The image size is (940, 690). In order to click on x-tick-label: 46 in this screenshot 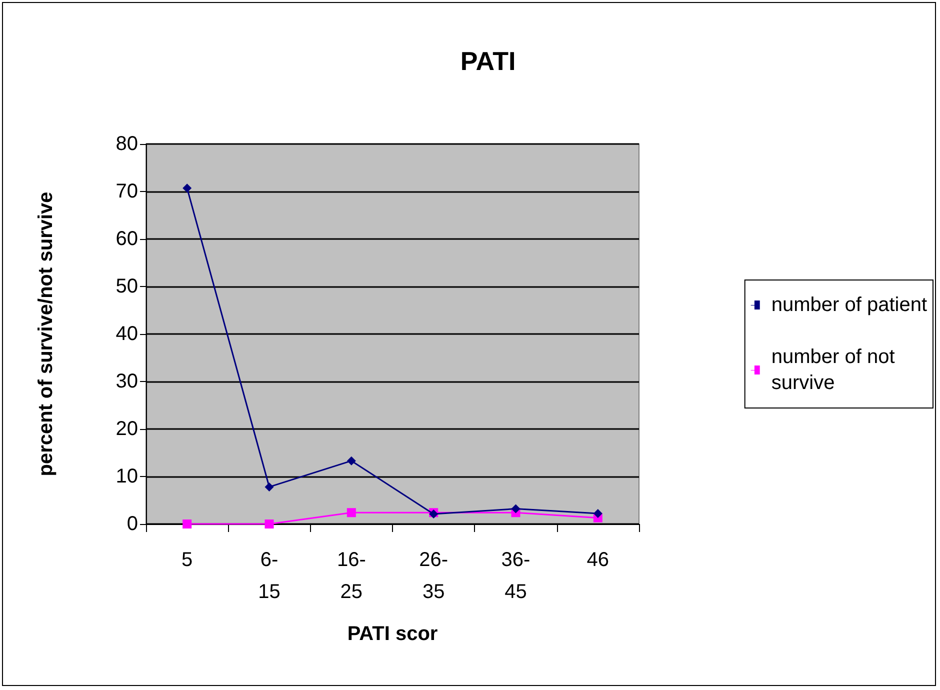, I will do `click(598, 560)`.